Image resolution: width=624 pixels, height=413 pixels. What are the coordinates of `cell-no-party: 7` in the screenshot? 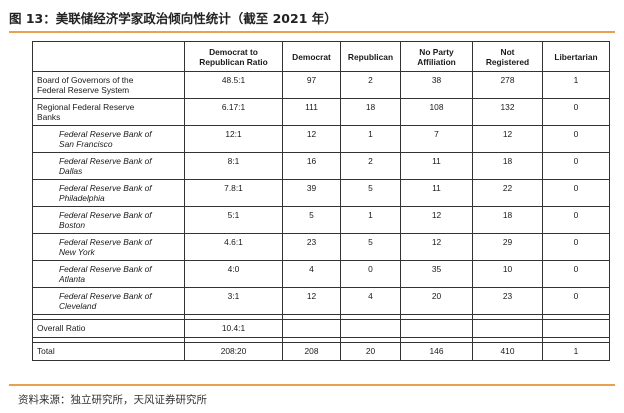 It's located at (436, 139).